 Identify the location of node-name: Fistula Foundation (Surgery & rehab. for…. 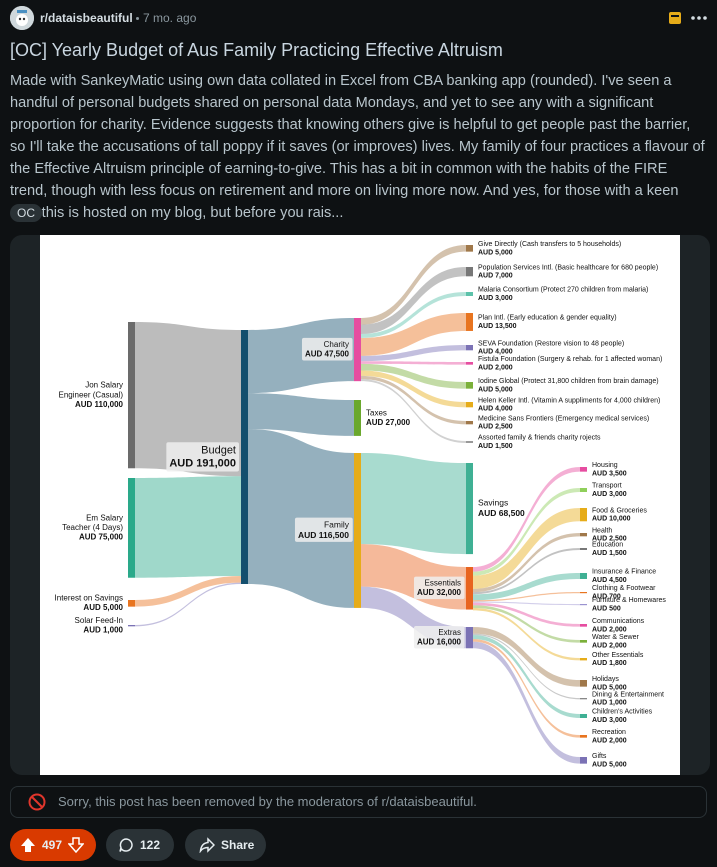
(570, 359).